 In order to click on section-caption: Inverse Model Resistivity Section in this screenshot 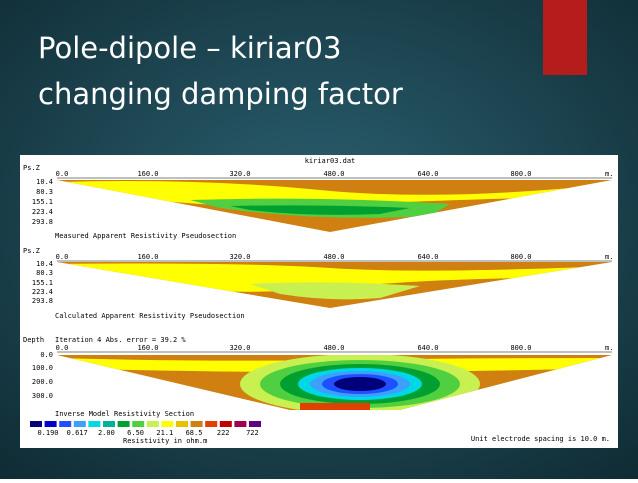, I will do `click(124, 414)`.